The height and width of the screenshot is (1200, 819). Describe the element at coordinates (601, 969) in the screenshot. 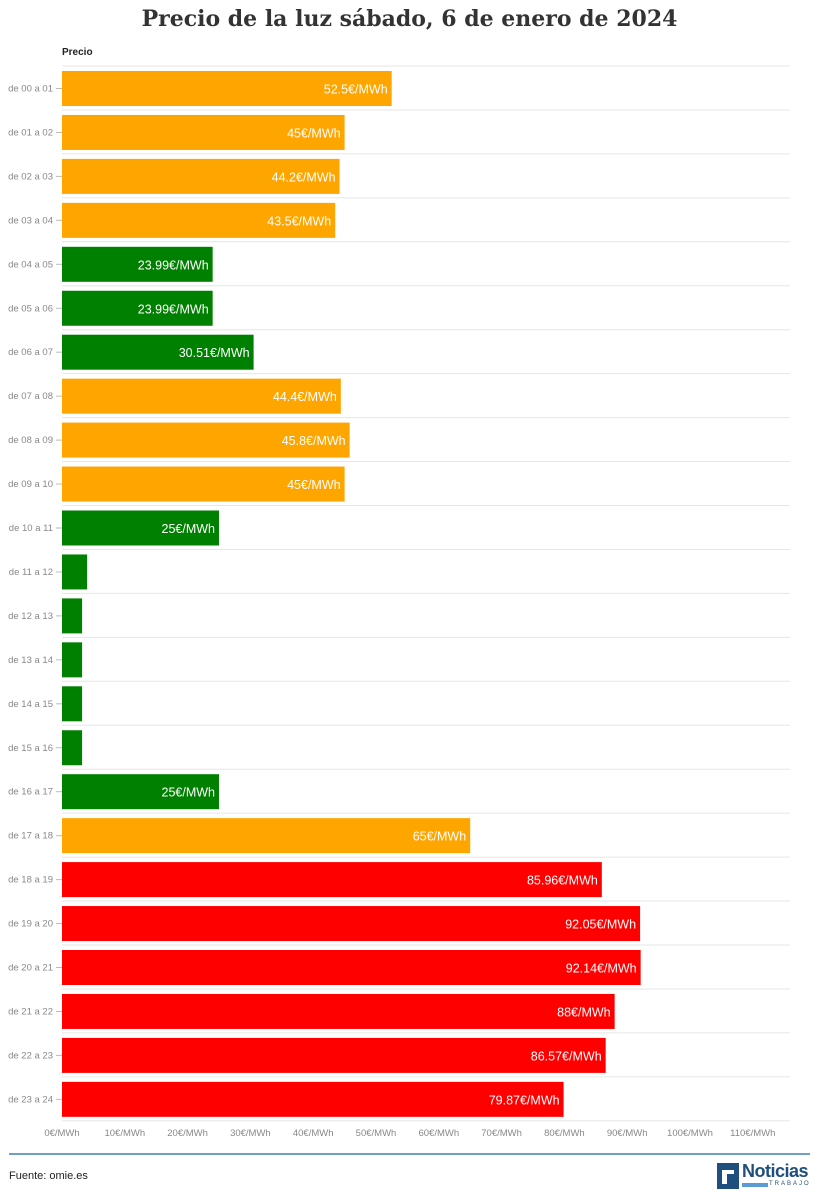

I see `data-label: 92.14€/MWh` at that location.